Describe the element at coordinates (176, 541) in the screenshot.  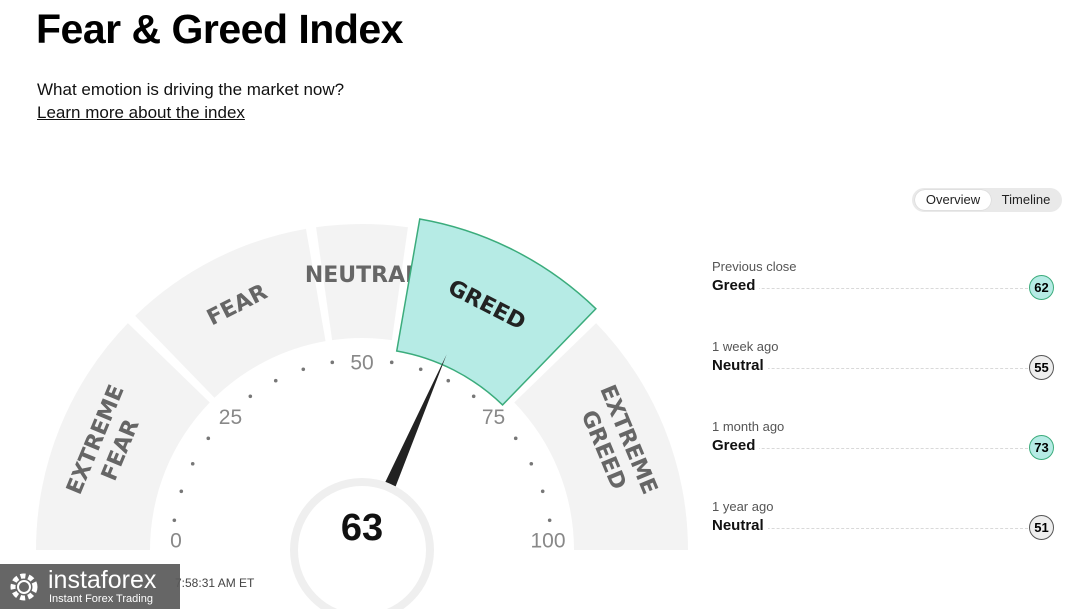
I see `scale-label-0: 0` at that location.